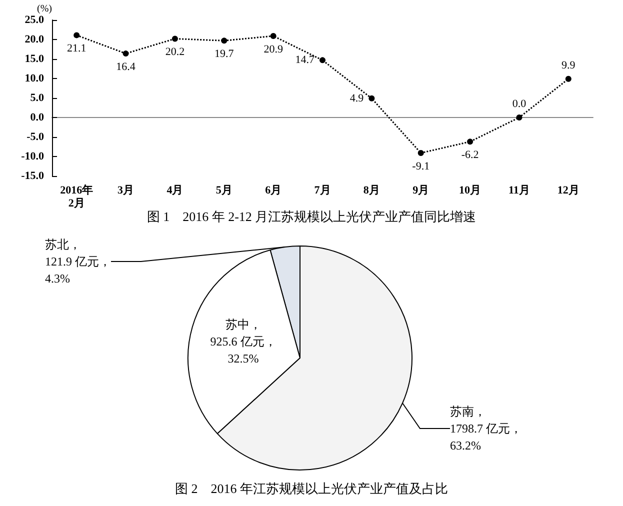 The height and width of the screenshot is (506, 623). Describe the element at coordinates (78, 262) in the screenshot. I see `slice-label: 苏北， 121.9 亿元， 4.3%` at that location.